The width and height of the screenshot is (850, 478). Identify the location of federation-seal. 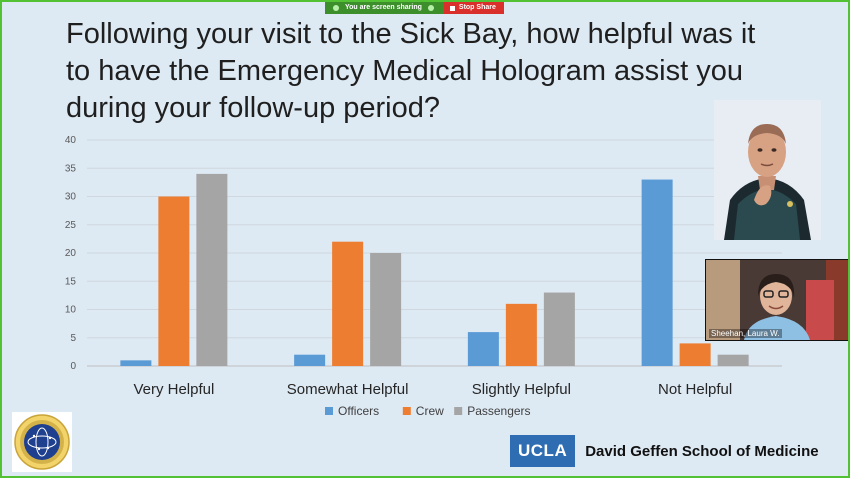
(42, 442).